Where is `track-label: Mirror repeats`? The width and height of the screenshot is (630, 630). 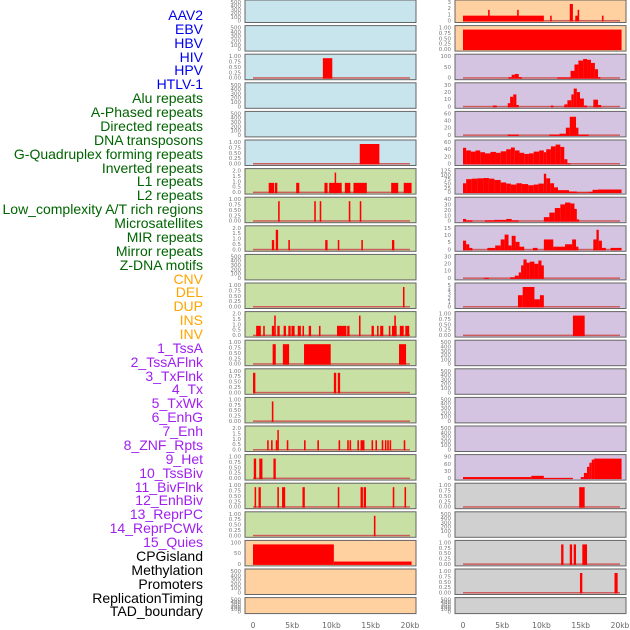
track-label: Mirror repeats is located at coordinates (159, 250).